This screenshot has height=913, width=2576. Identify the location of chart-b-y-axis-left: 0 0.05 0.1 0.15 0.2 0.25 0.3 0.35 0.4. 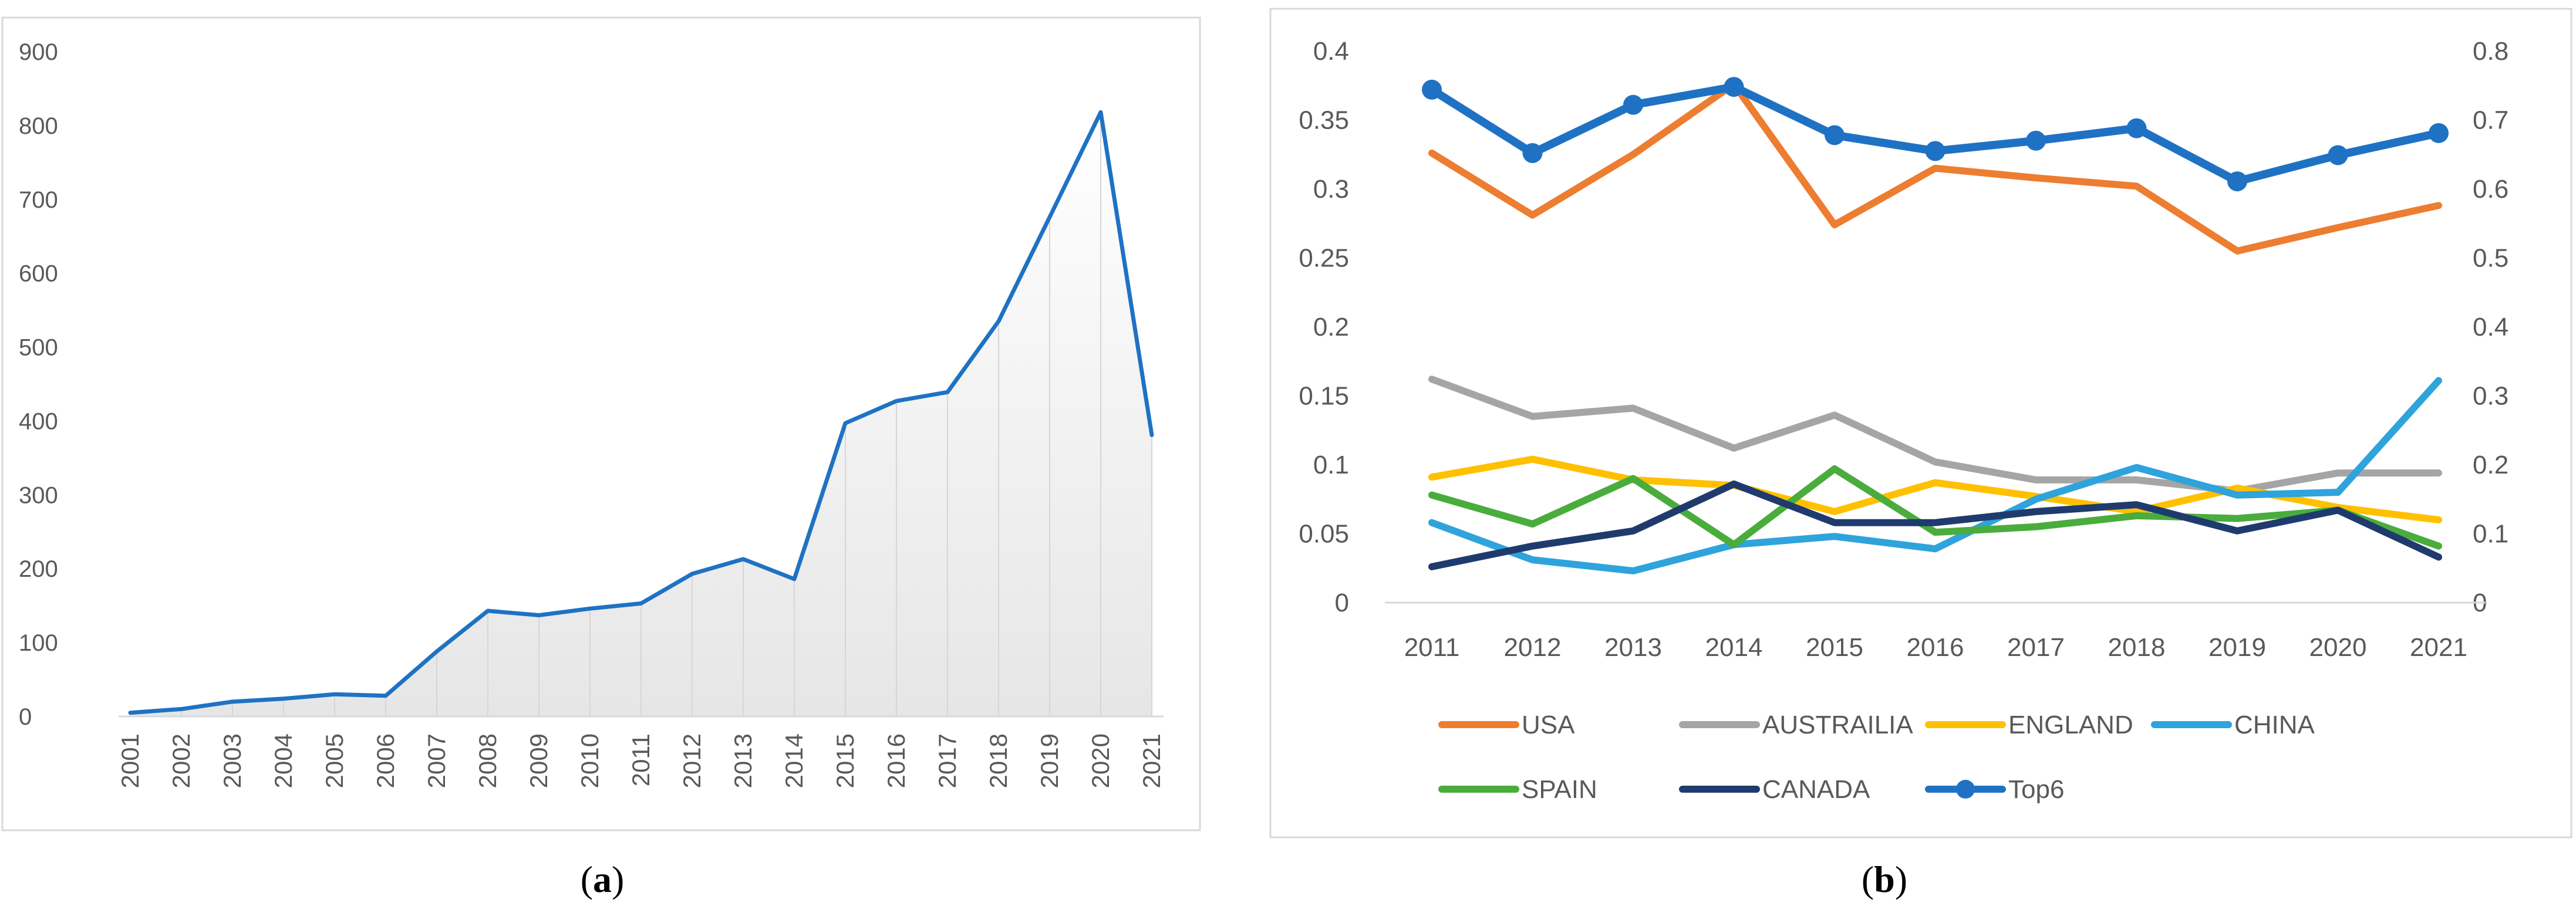
(1324, 327).